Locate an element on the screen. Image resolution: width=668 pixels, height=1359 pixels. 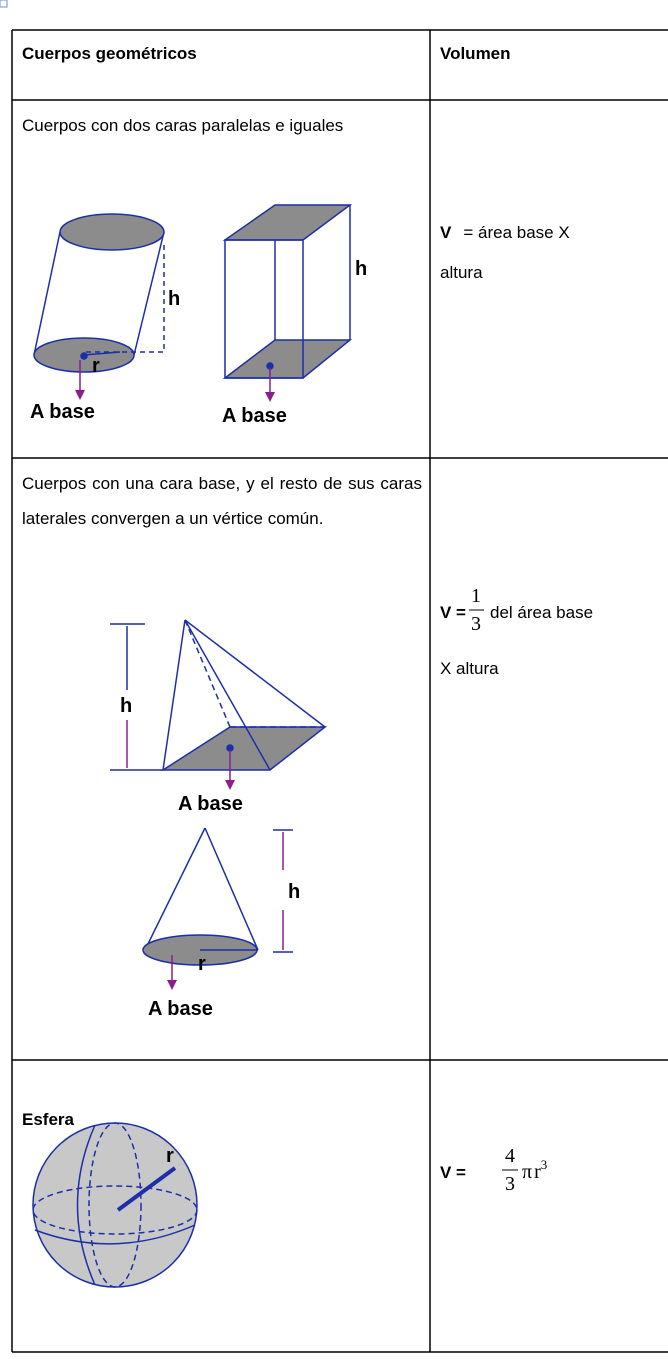
description: Esfera is located at coordinates (48, 1119).